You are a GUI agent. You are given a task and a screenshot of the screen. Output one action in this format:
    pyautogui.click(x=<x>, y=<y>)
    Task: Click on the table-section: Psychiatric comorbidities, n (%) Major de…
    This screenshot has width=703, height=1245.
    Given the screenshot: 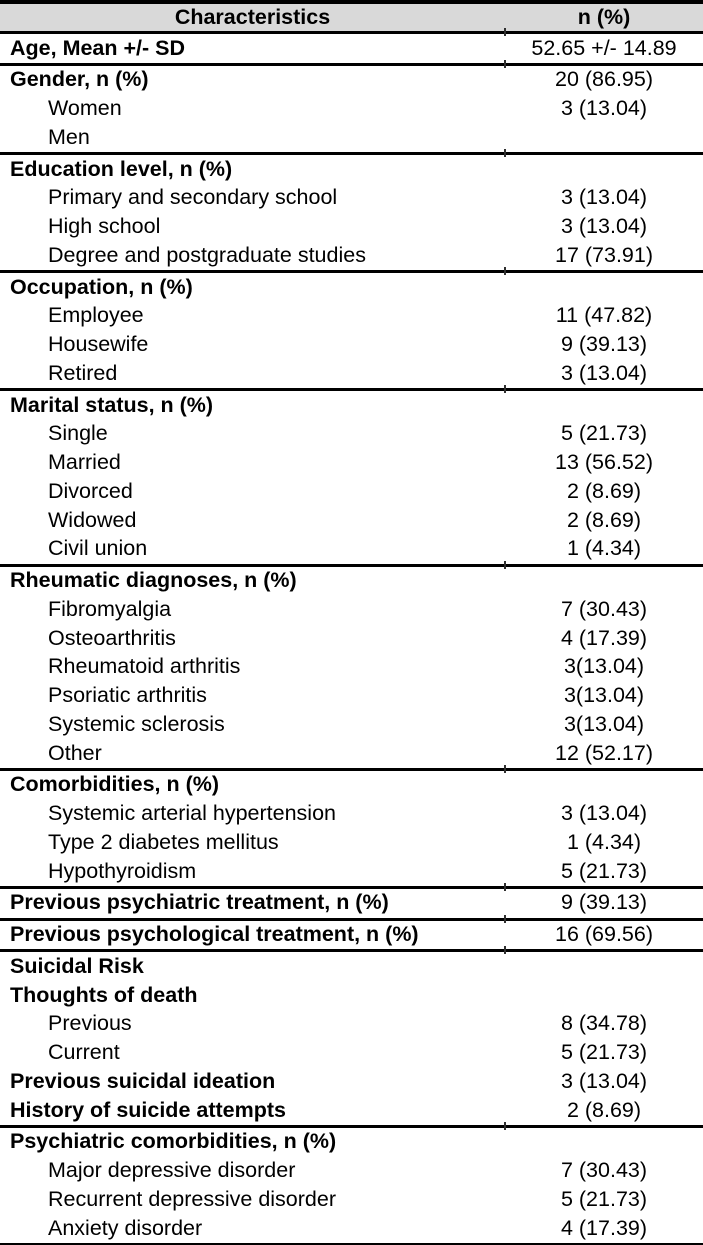 What is the action you would take?
    pyautogui.click(x=351, y=1182)
    